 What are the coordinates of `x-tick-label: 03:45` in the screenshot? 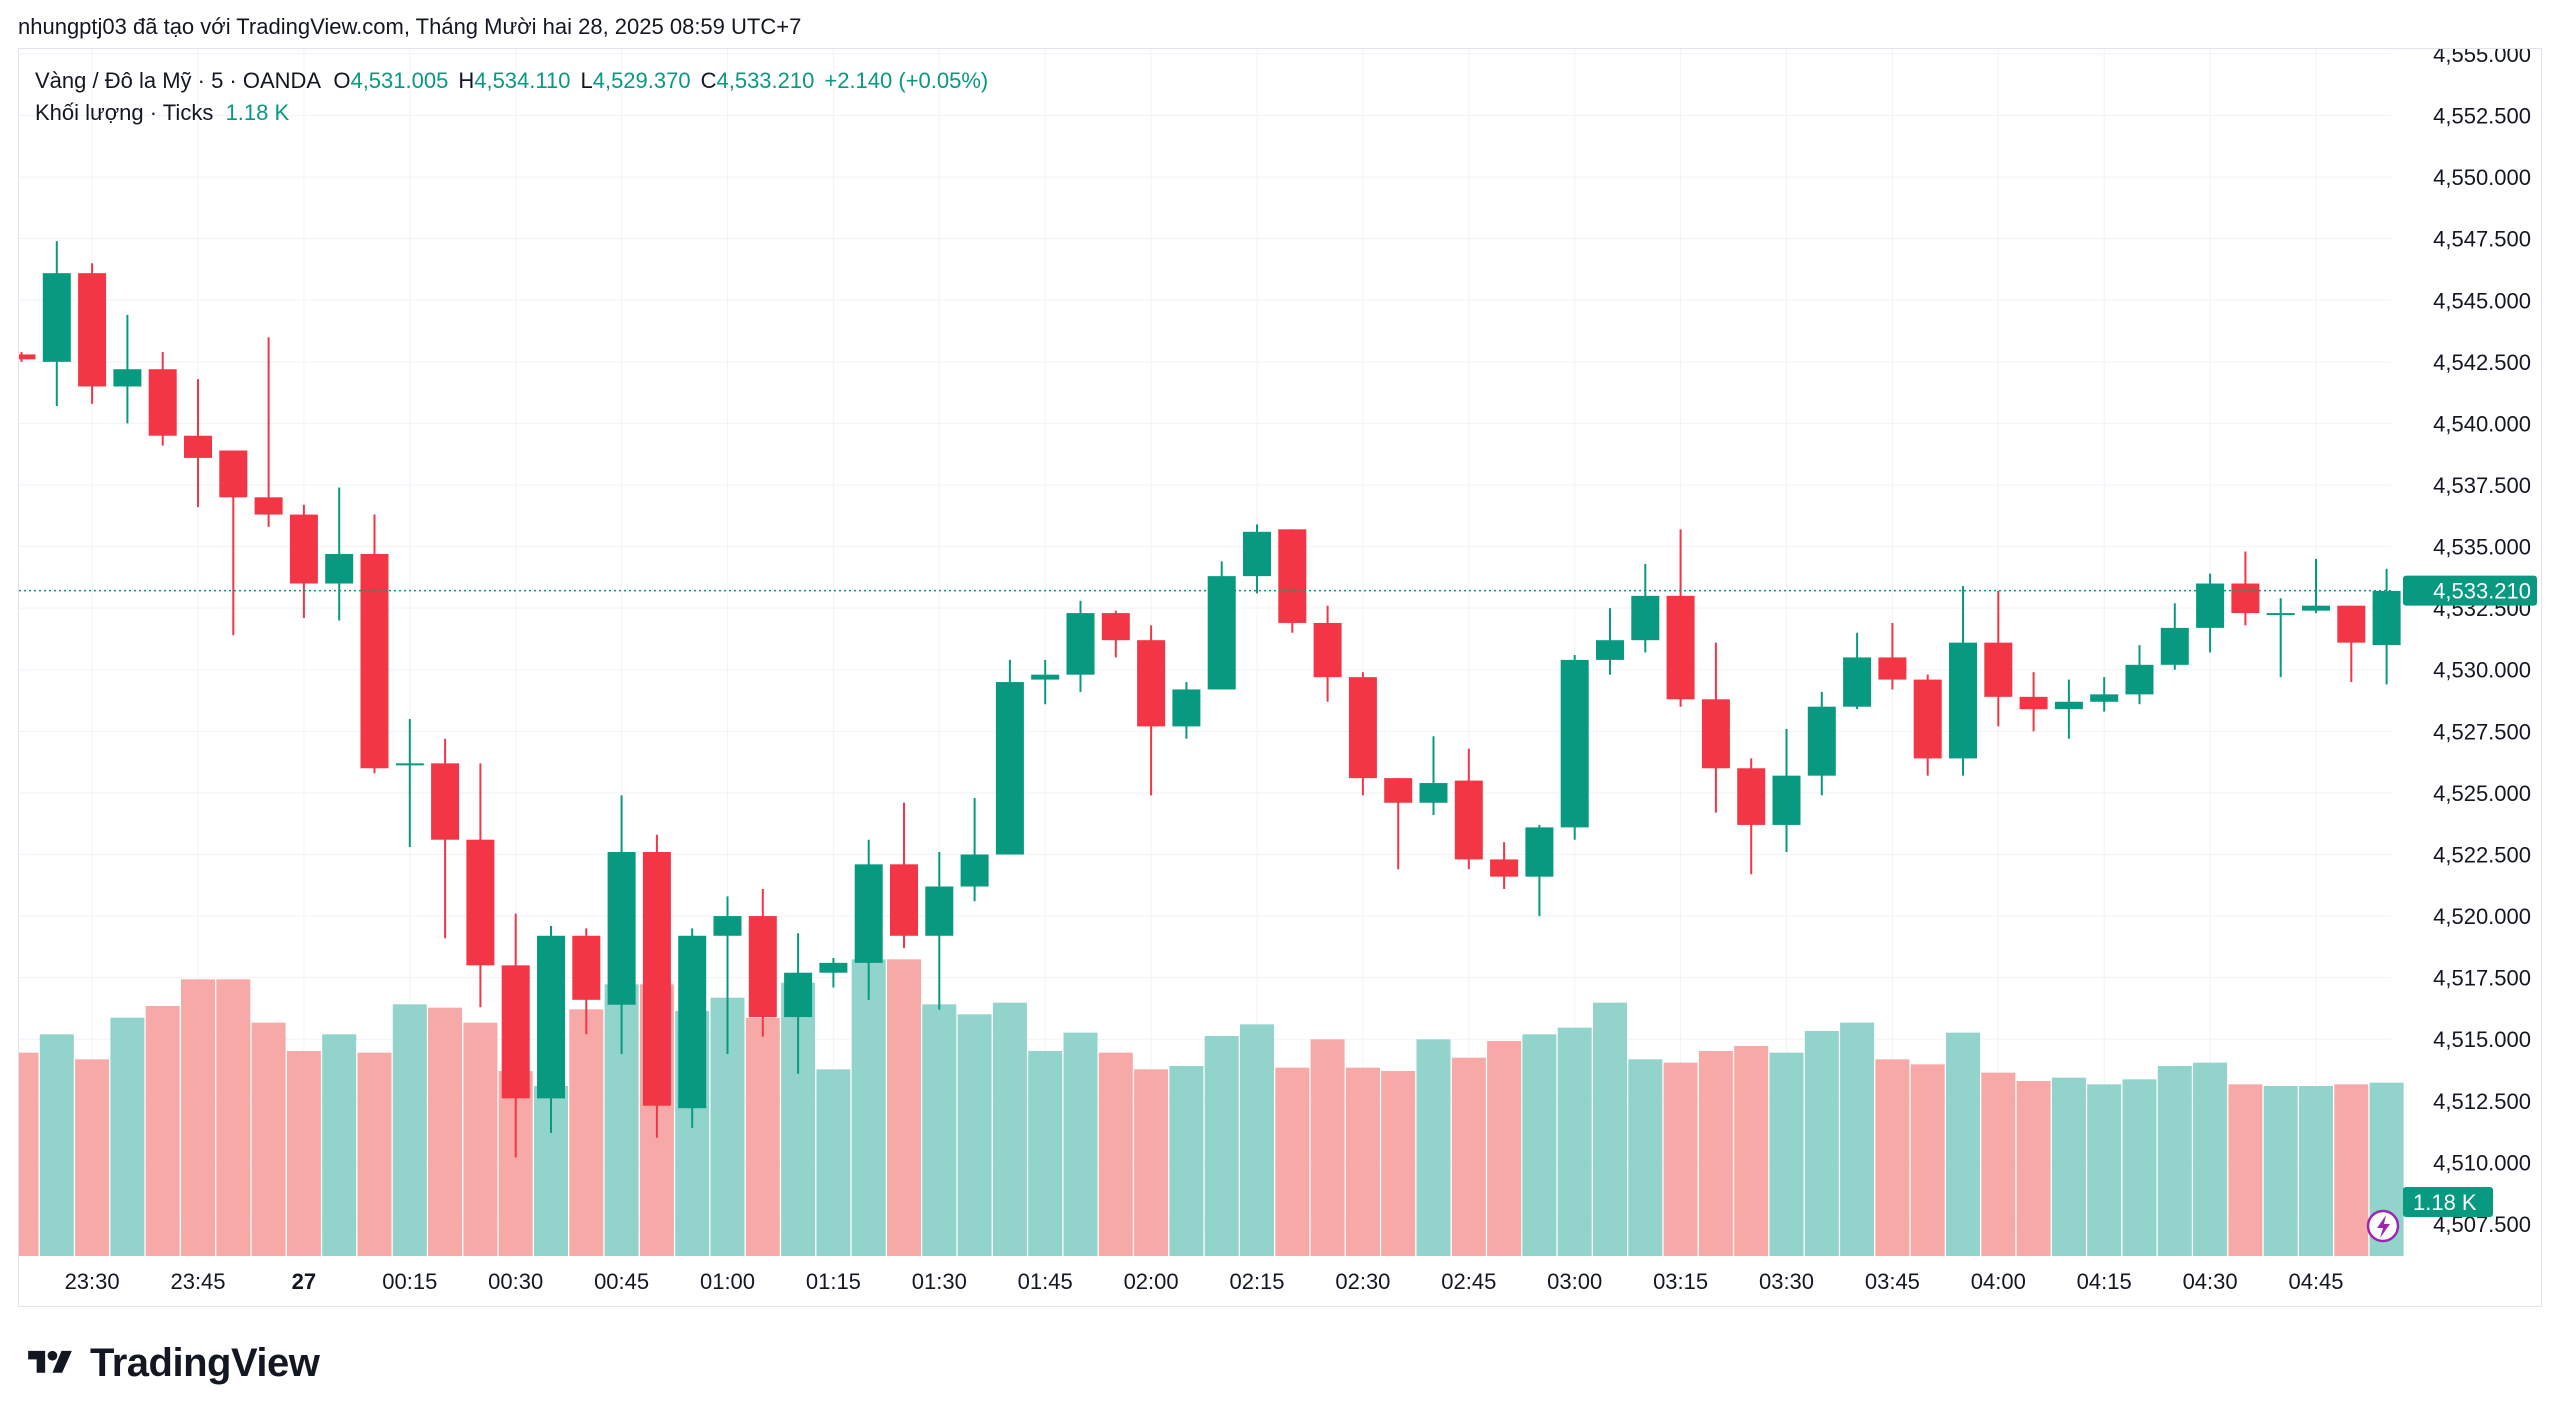 It's located at (1892, 1281).